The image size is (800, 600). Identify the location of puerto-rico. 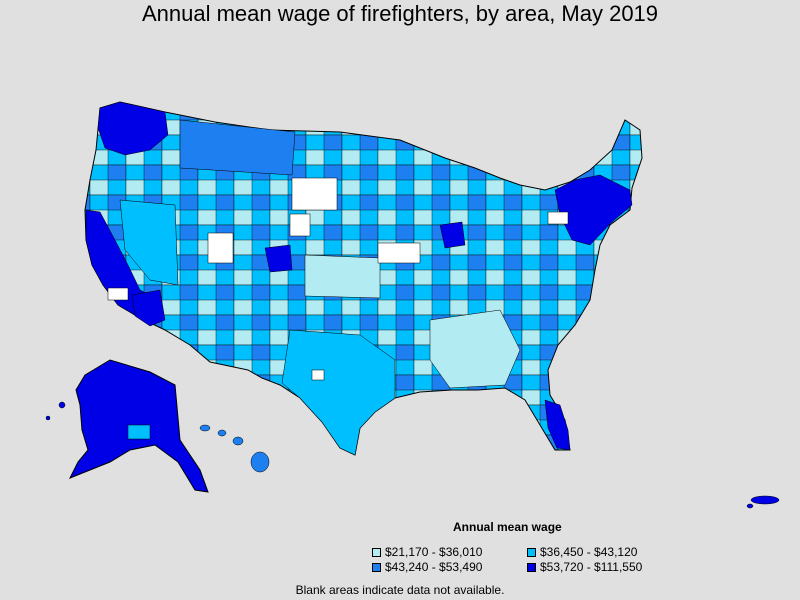
(763, 502).